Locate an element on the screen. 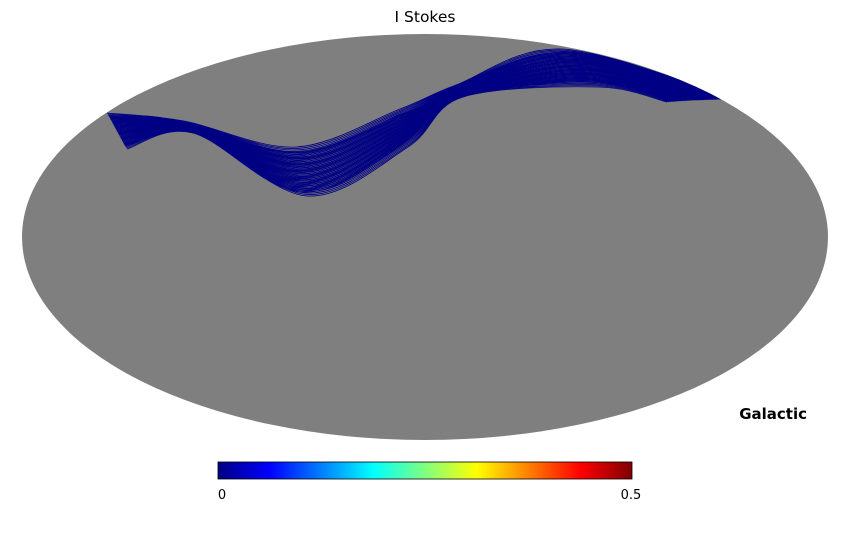 The image size is (850, 540). colorbar-min-label: 0 is located at coordinates (222, 495).